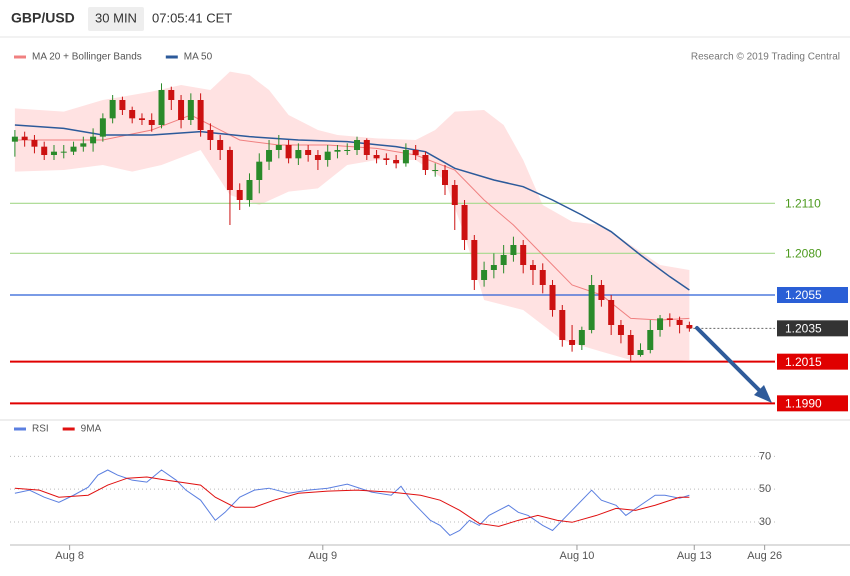  Describe the element at coordinates (352, 501) in the screenshot. I see `indicator-line` at that location.